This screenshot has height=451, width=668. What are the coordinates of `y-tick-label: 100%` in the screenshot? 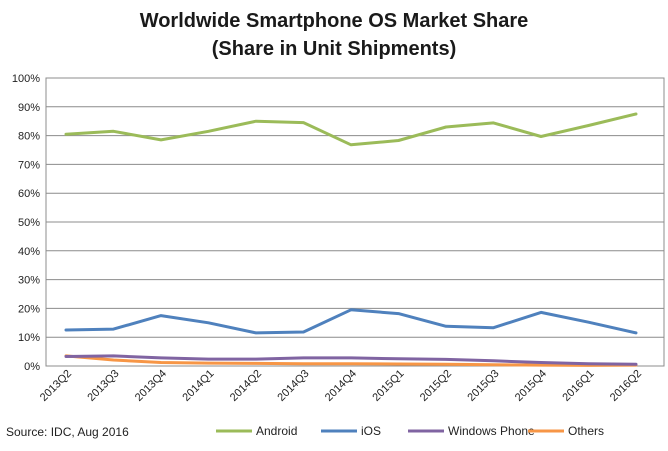 It's located at (26, 79).